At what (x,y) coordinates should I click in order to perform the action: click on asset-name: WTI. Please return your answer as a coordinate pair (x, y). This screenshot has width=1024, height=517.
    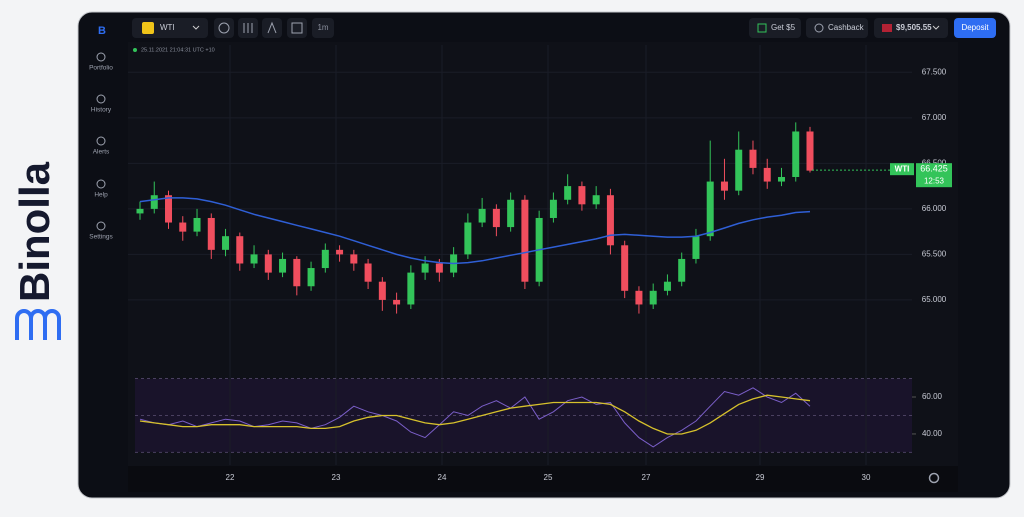
    Looking at the image, I should click on (167, 27).